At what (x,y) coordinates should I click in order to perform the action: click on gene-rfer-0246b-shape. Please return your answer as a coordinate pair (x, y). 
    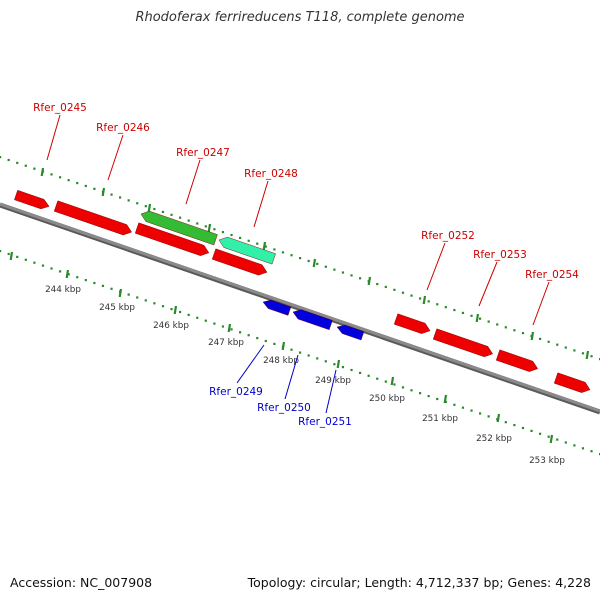
    Looking at the image, I should click on (172, 239).